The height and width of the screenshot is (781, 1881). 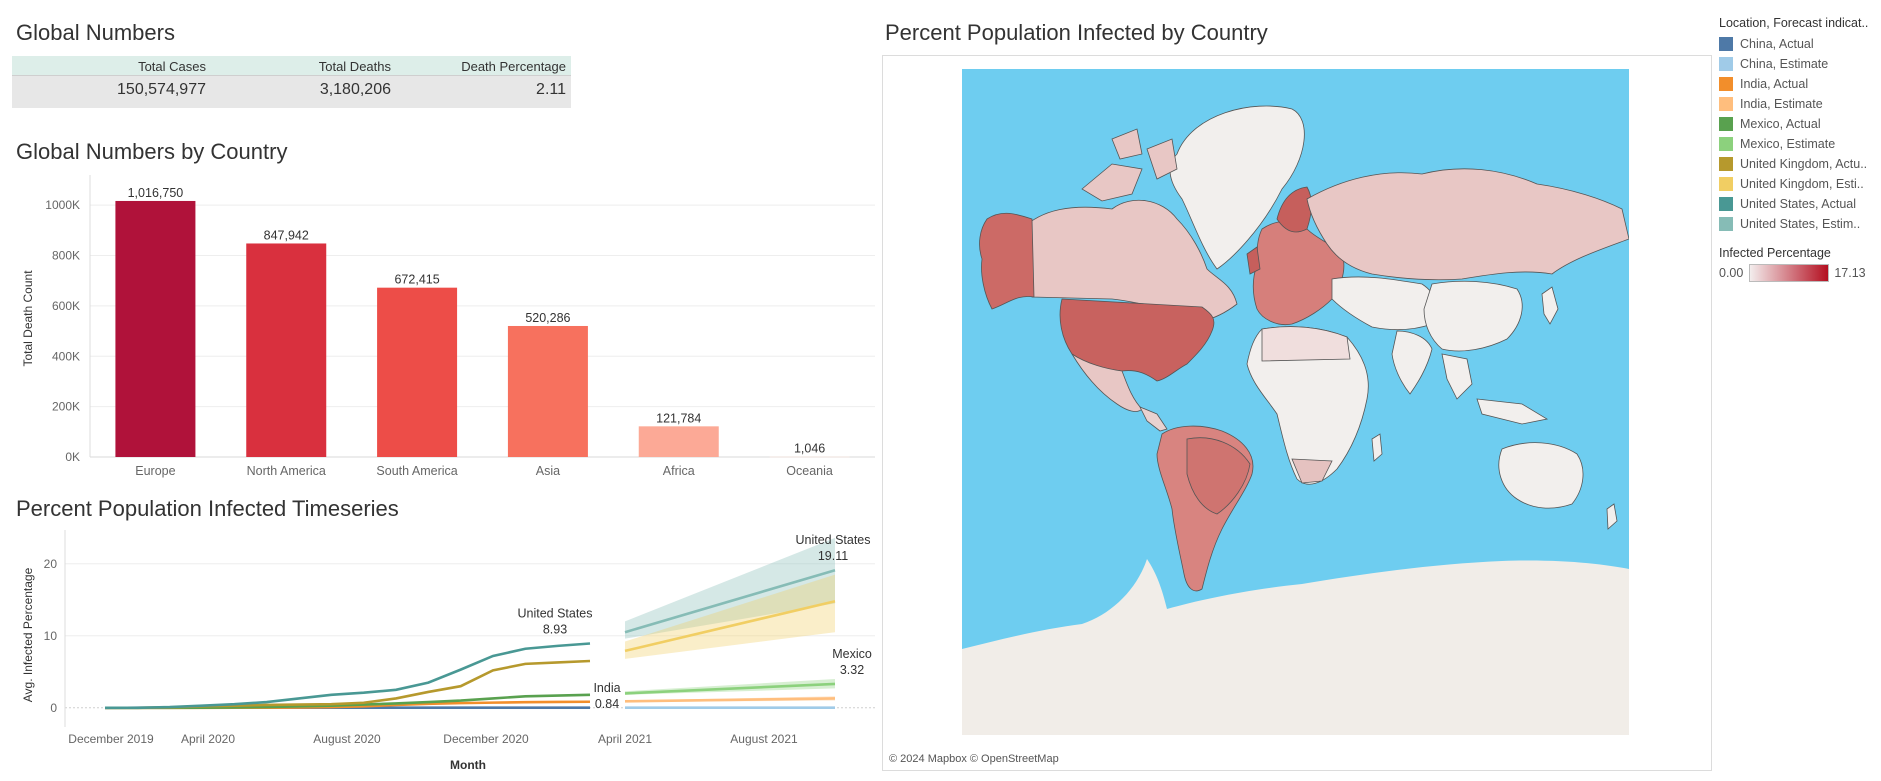 I want to click on ts-annotation-value: 0.84, so click(x=607, y=704).